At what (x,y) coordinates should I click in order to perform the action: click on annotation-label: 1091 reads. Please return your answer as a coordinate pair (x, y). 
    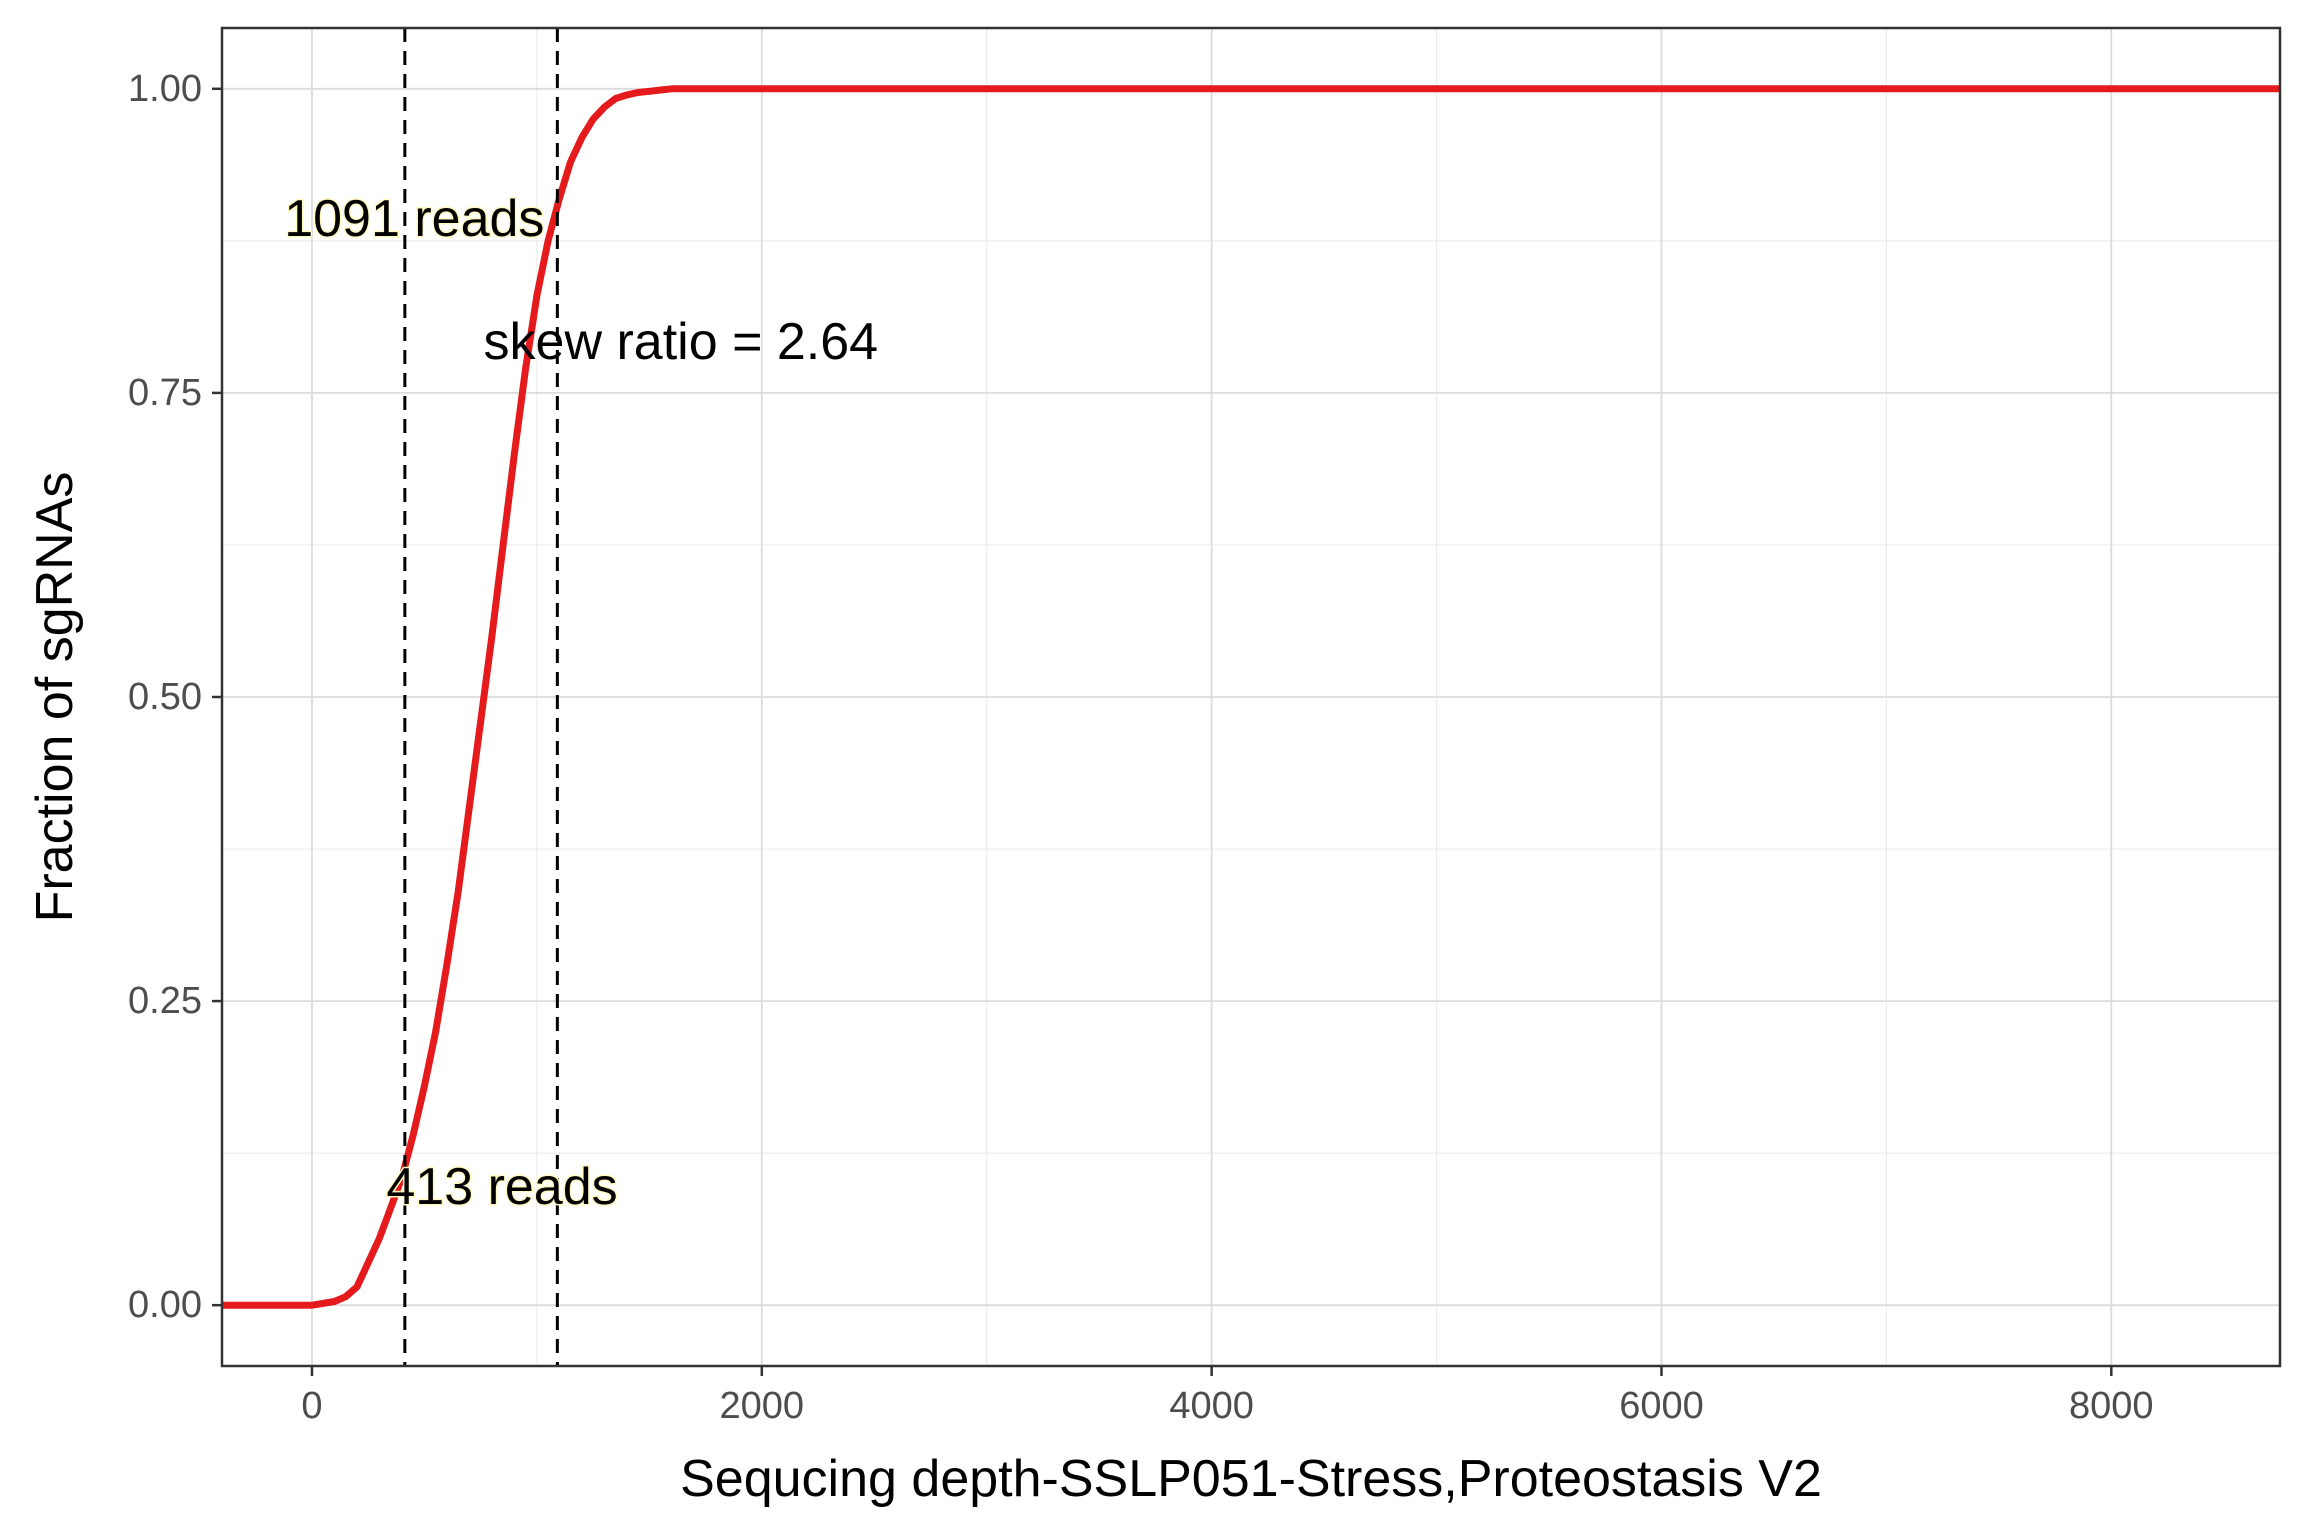
    Looking at the image, I should click on (414, 219).